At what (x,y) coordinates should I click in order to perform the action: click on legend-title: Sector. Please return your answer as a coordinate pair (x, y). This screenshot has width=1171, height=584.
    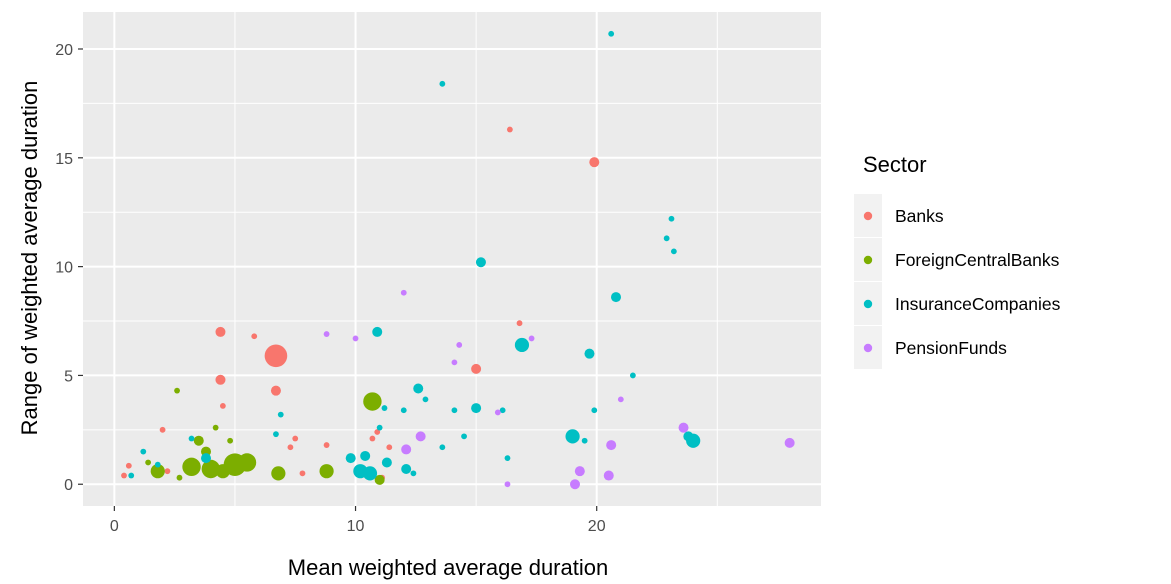
    Looking at the image, I should click on (895, 164).